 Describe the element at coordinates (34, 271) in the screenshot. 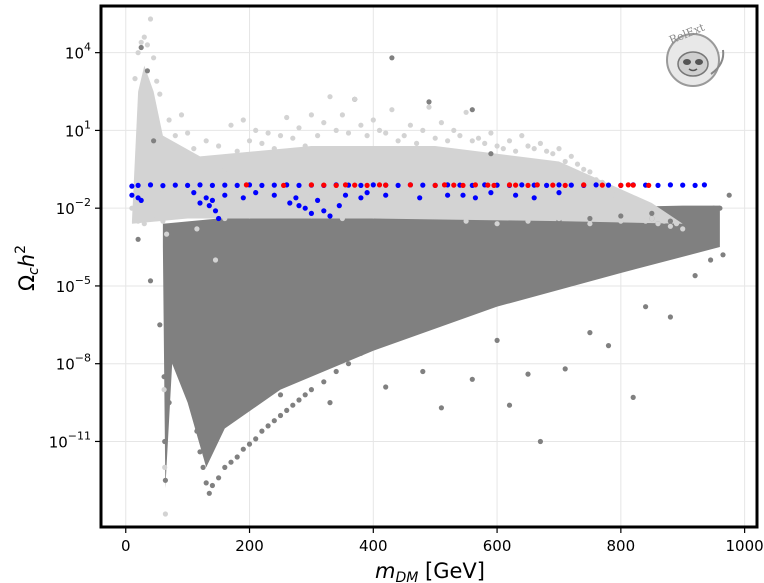

I see `y-axis-title-sub: c` at that location.